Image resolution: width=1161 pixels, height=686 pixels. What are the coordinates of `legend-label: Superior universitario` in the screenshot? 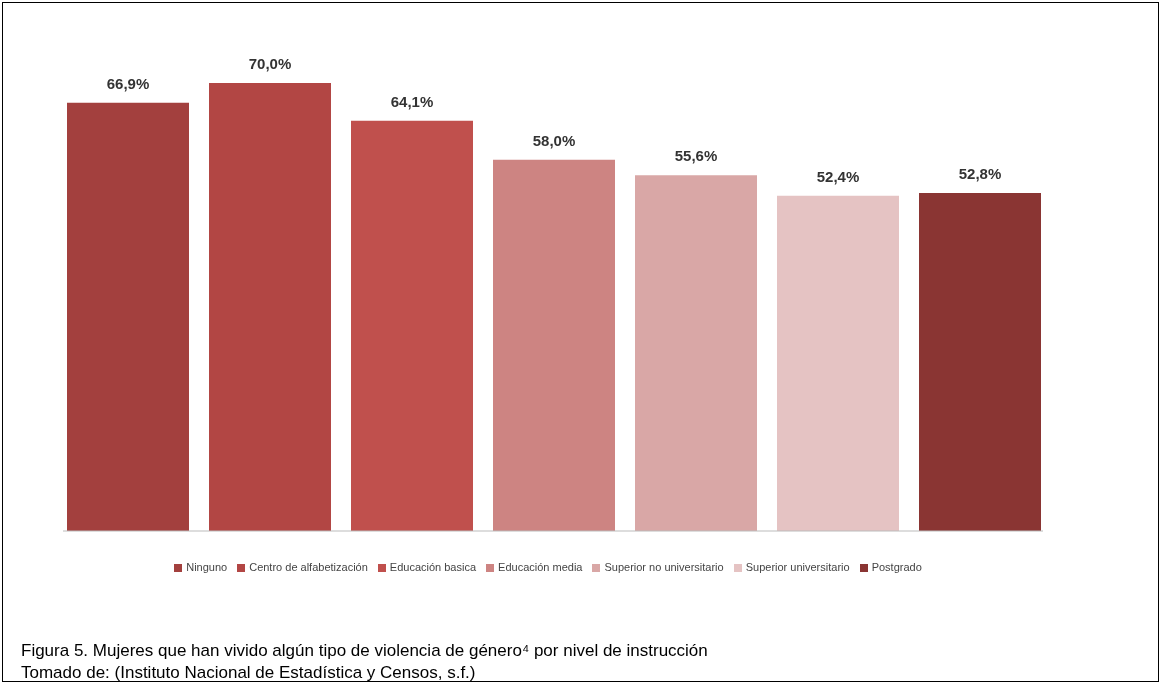 It's located at (797, 567).